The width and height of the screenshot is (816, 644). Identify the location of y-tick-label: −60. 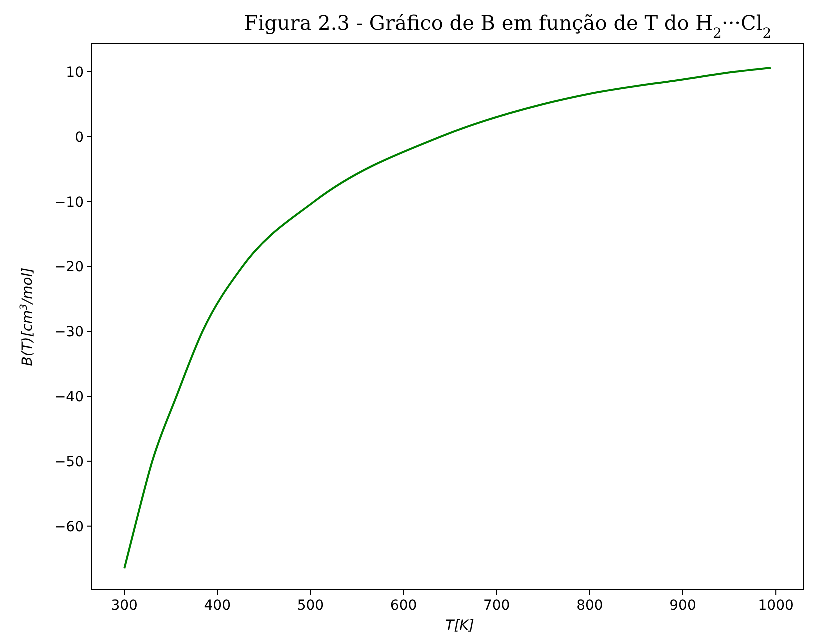
(69, 527).